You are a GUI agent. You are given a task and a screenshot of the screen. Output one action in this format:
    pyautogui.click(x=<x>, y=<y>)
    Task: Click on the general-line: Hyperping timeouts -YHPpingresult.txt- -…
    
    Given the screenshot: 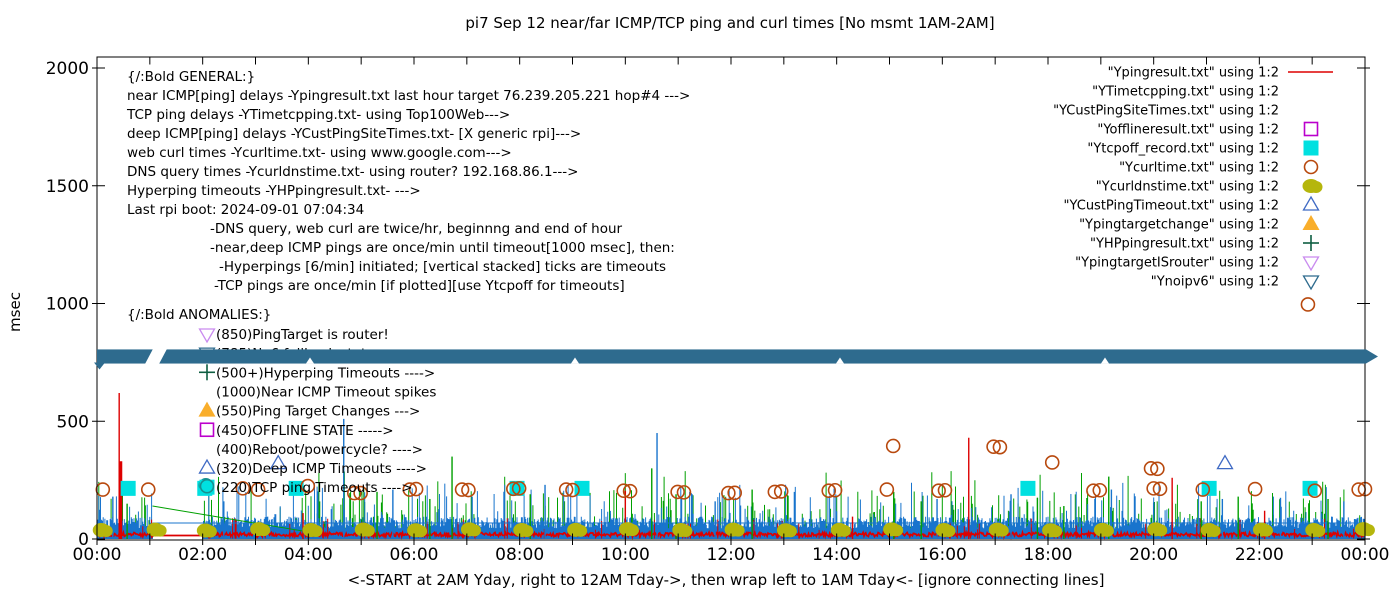 What is the action you would take?
    pyautogui.click(x=274, y=191)
    